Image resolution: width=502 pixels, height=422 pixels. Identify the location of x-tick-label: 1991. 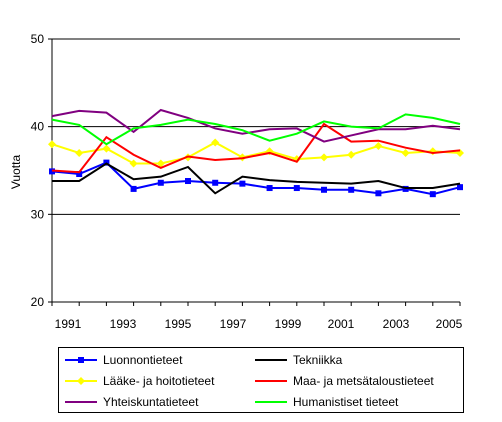
(68, 324).